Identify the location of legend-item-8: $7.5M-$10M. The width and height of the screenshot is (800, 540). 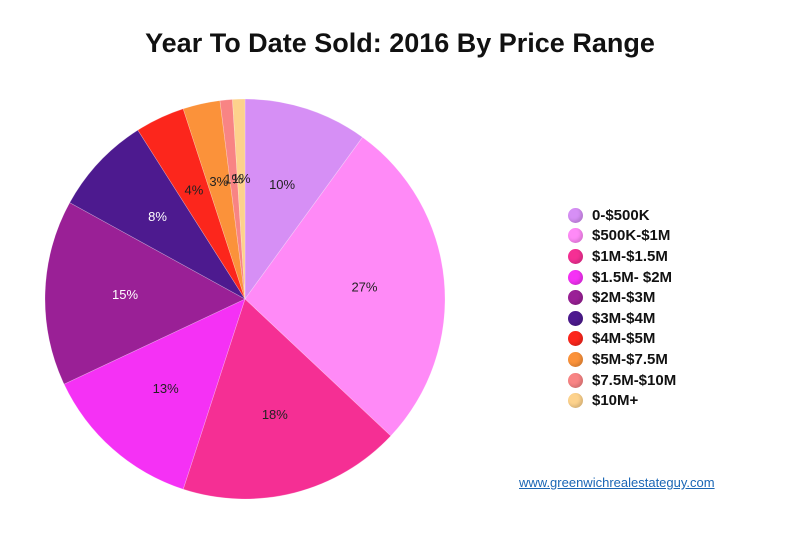
(622, 380).